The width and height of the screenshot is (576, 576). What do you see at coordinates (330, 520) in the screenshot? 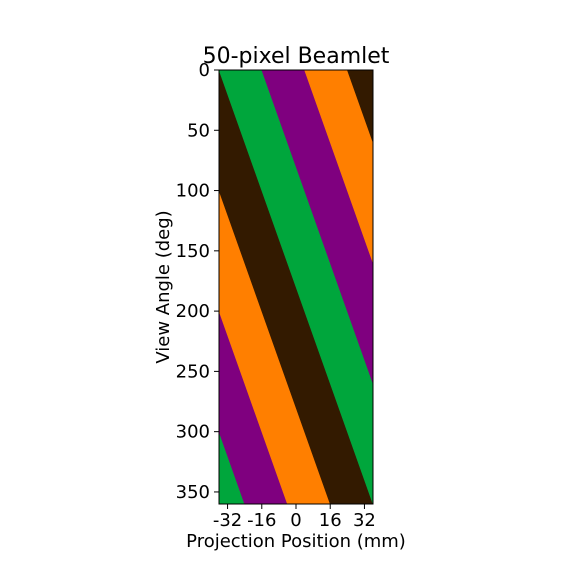
I see `x-tick-label-3: 16` at bounding box center [330, 520].